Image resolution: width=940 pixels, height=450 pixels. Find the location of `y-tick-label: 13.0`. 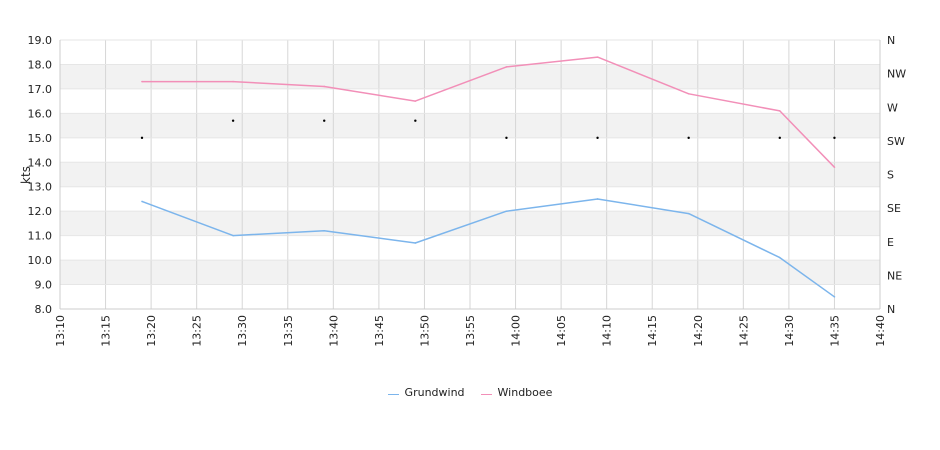

y-tick-label: 13.0 is located at coordinates (40, 187).